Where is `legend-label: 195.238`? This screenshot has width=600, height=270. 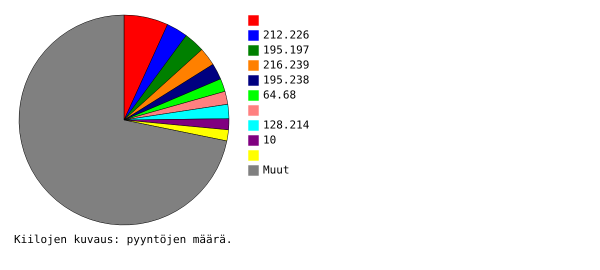
legend-label: 195.238 is located at coordinates (286, 80).